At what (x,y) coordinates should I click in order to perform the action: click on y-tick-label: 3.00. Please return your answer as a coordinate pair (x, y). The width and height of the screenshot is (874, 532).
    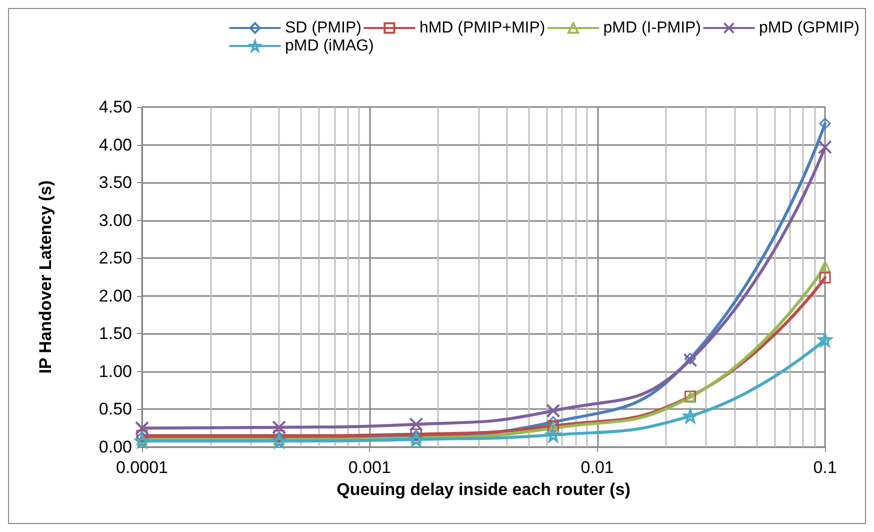
    Looking at the image, I should click on (115, 220).